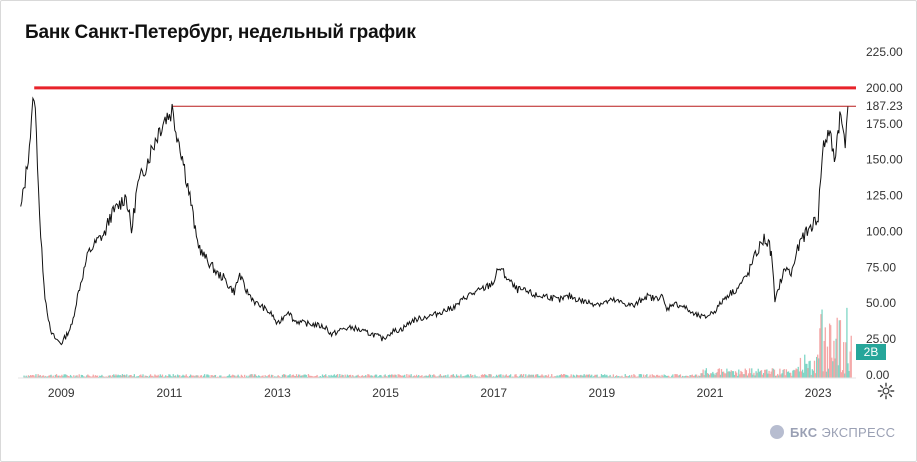  Describe the element at coordinates (602, 393) in the screenshot. I see `x-tick-label: 2019` at that location.